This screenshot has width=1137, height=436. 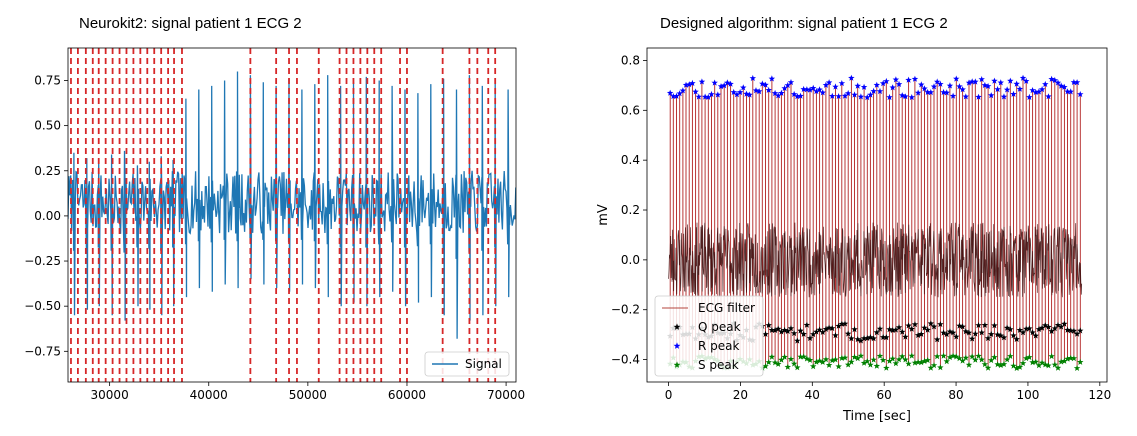 I want to click on right-y-axis-label: mV, so click(x=603, y=215).